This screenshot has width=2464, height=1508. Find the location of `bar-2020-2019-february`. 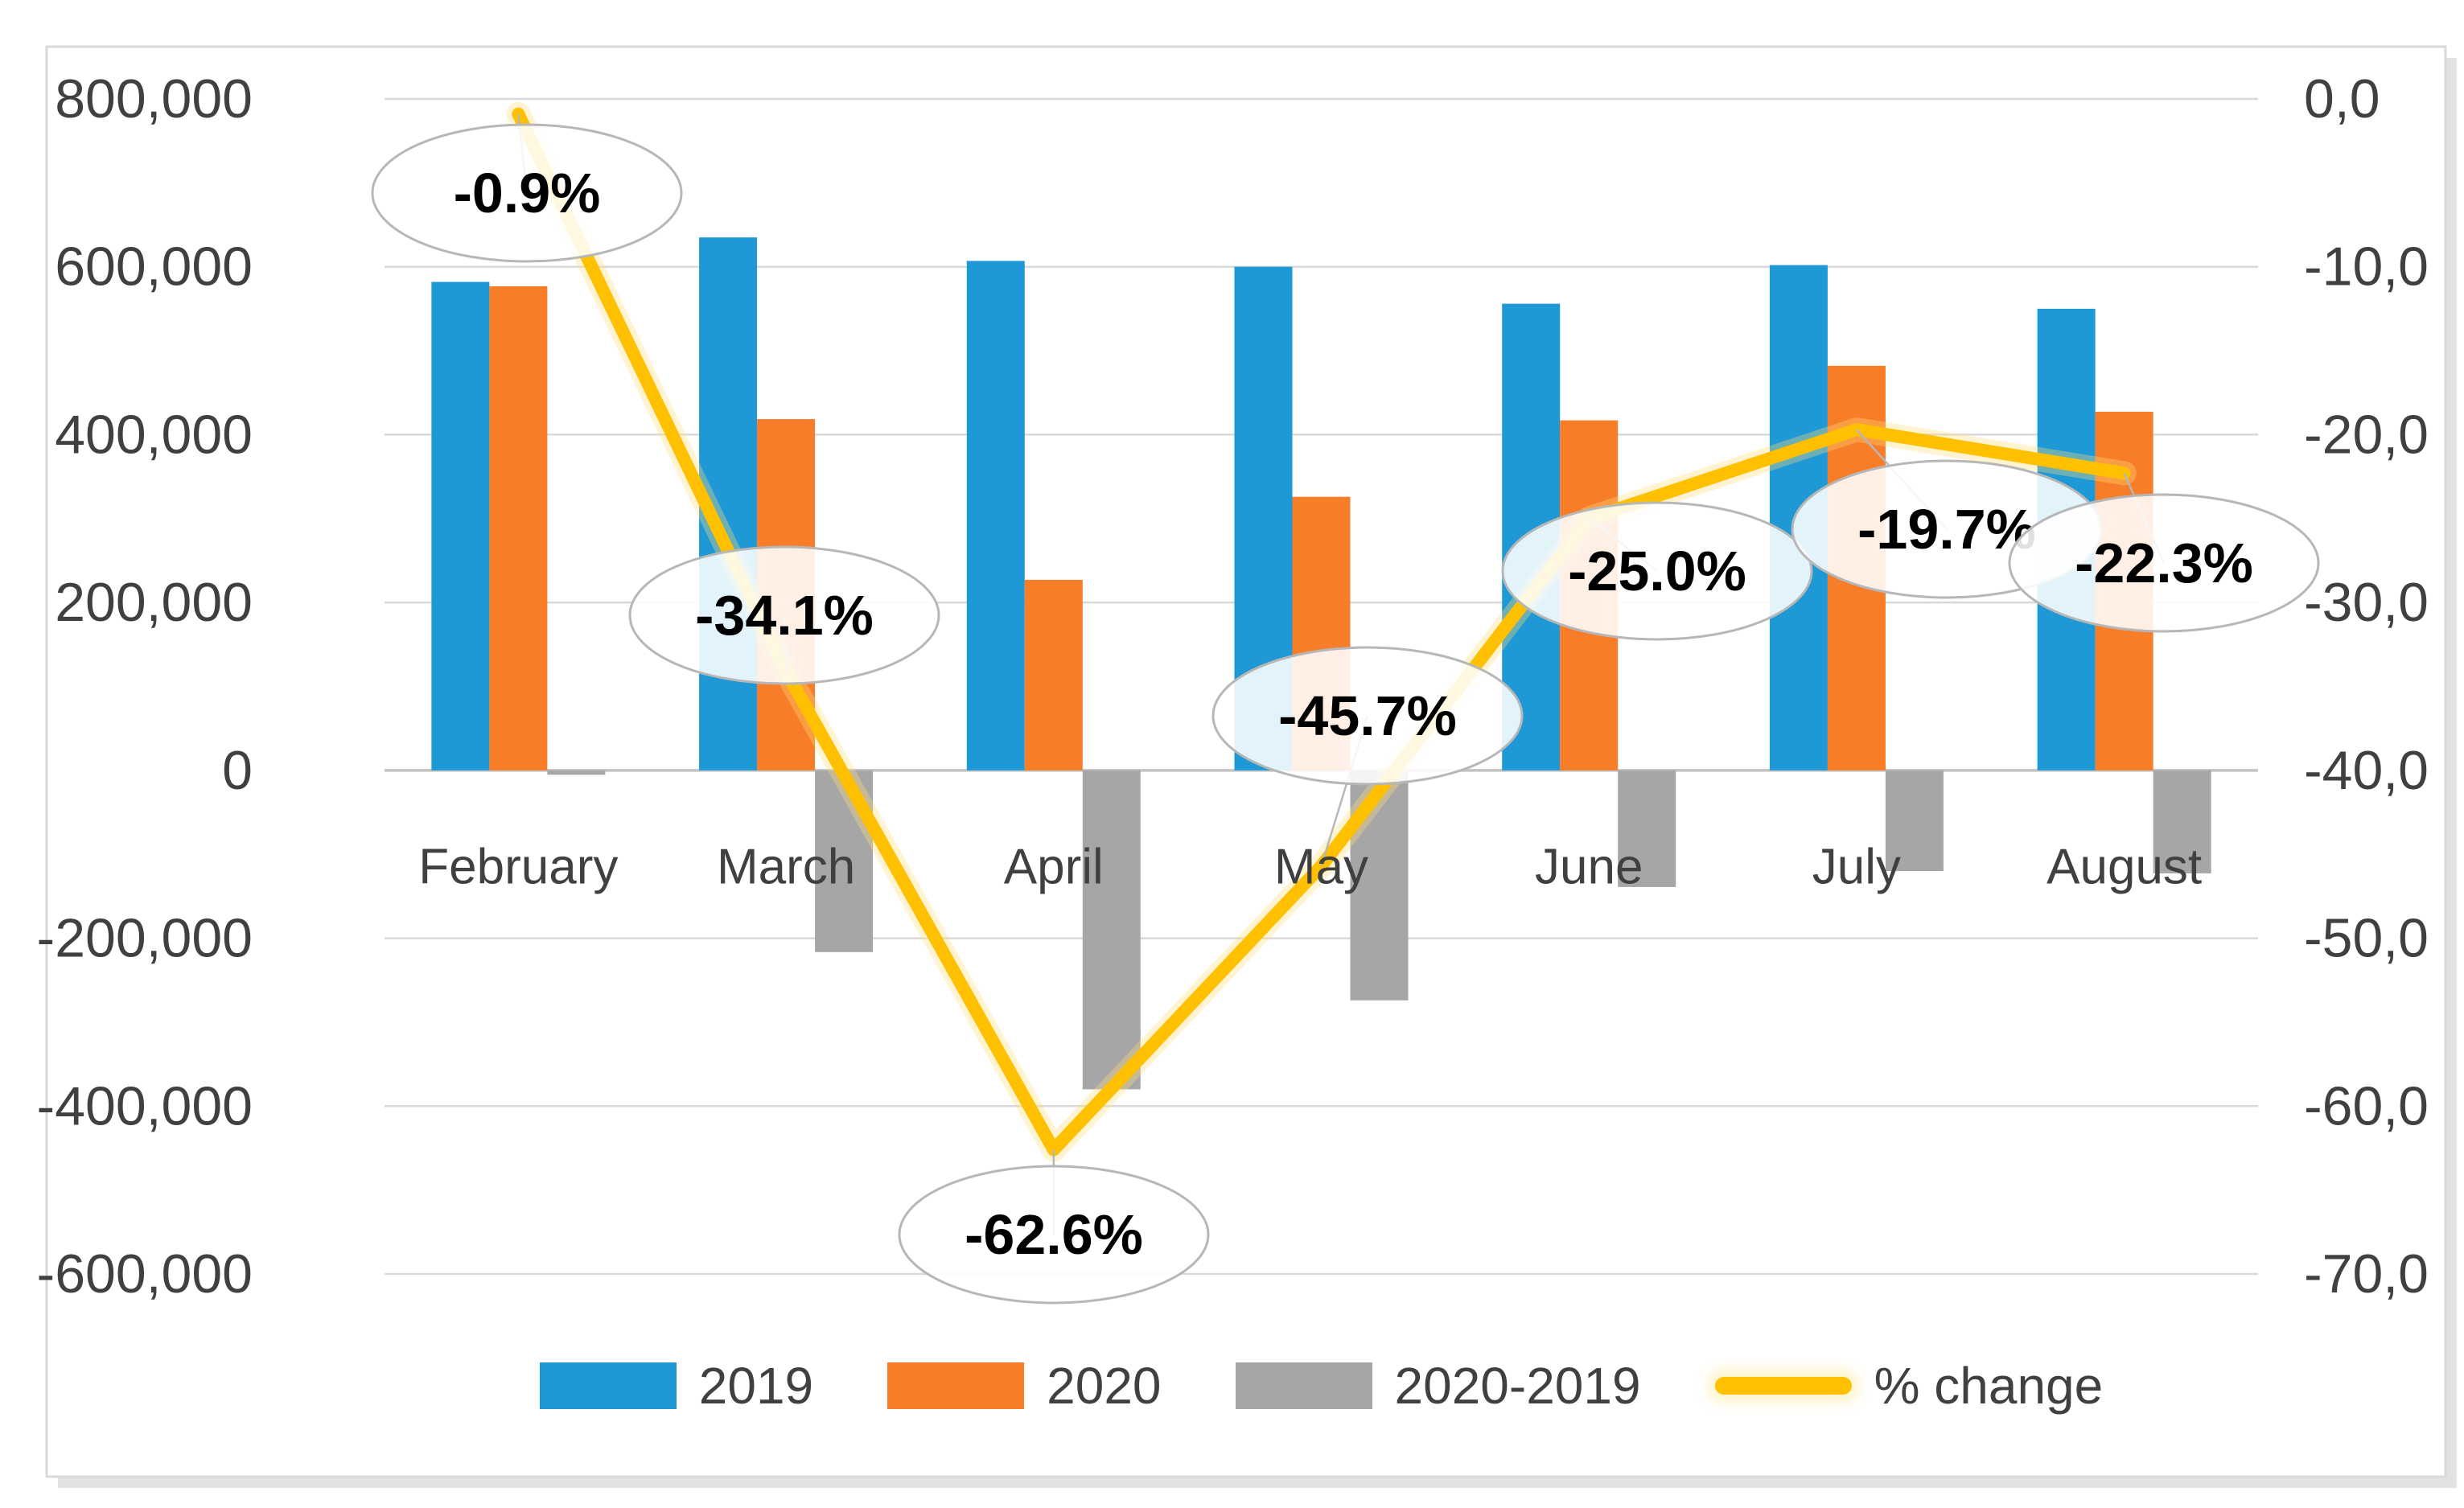

bar-2020-2019-february is located at coordinates (576, 772).